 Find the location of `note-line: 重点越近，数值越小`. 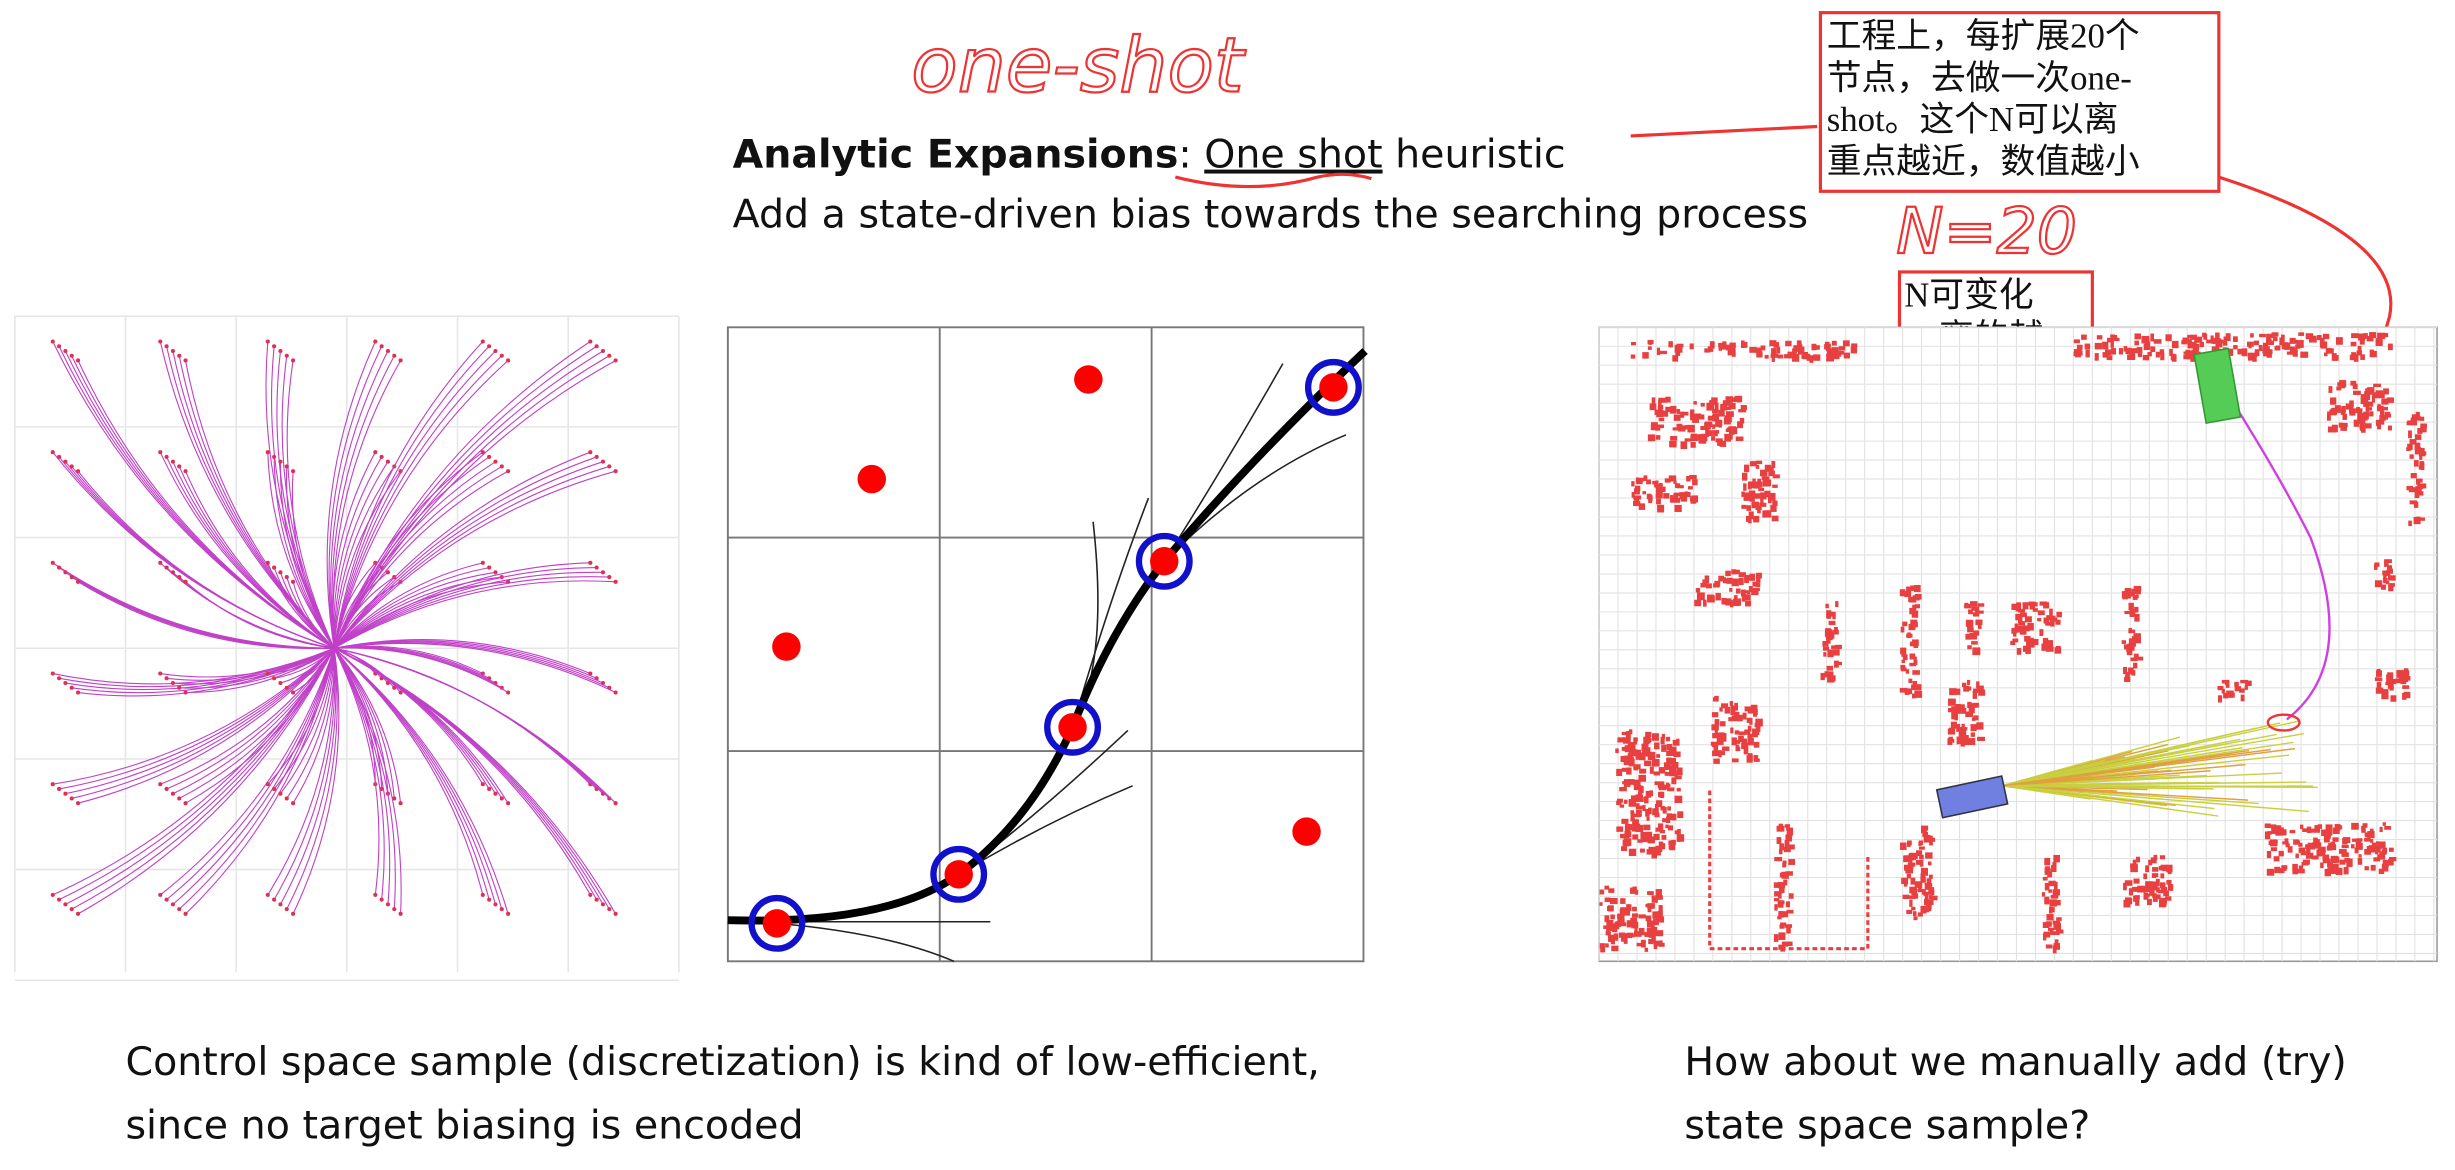

note-line: 重点越近，数值越小 is located at coordinates (1983, 161).